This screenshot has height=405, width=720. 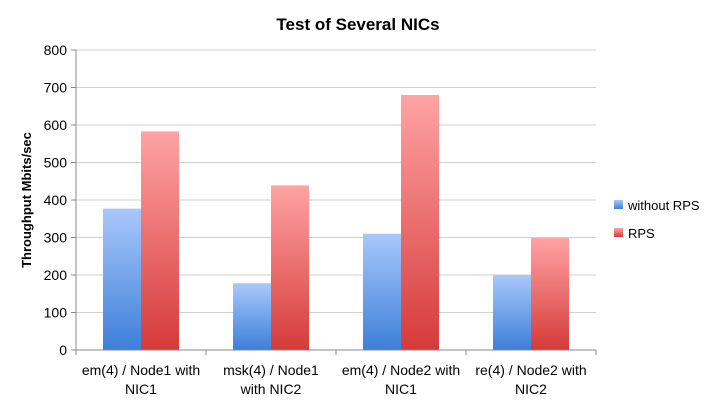 I want to click on x-category-label-line: em(4) / Node2 with, so click(x=401, y=370).